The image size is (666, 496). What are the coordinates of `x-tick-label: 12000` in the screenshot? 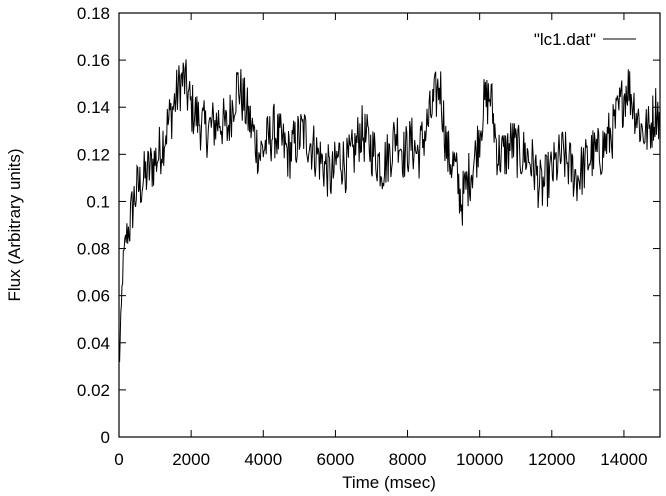 It's located at (551, 459).